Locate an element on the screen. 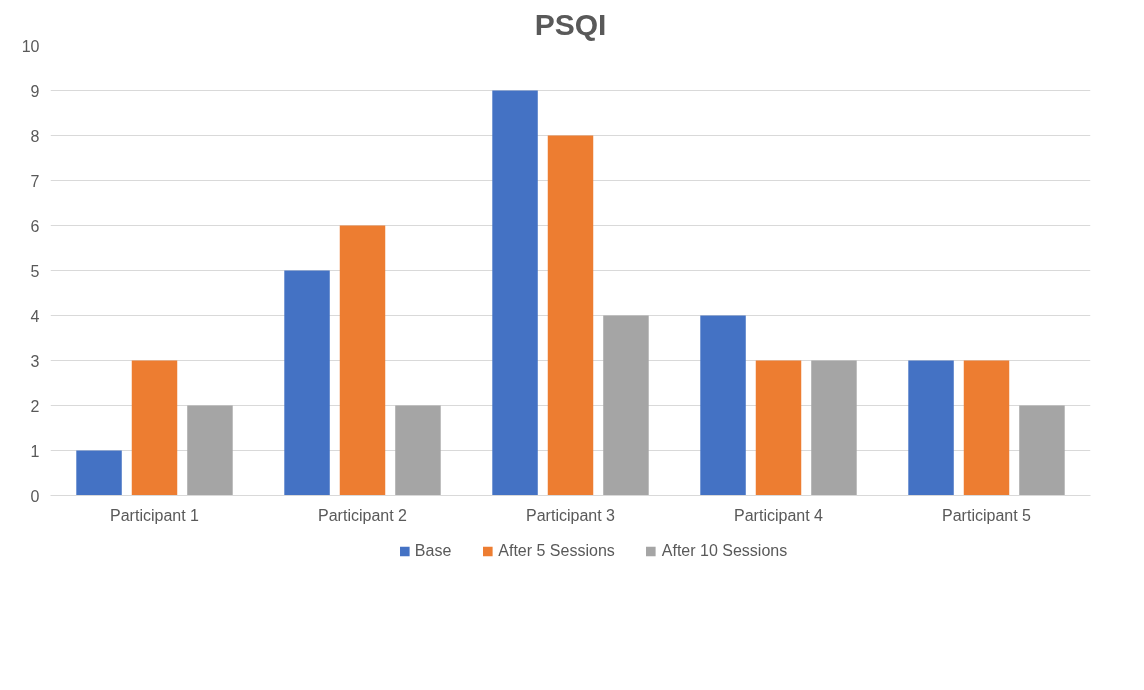 The height and width of the screenshot is (690, 1144). legend-label: Base is located at coordinates (433, 551).